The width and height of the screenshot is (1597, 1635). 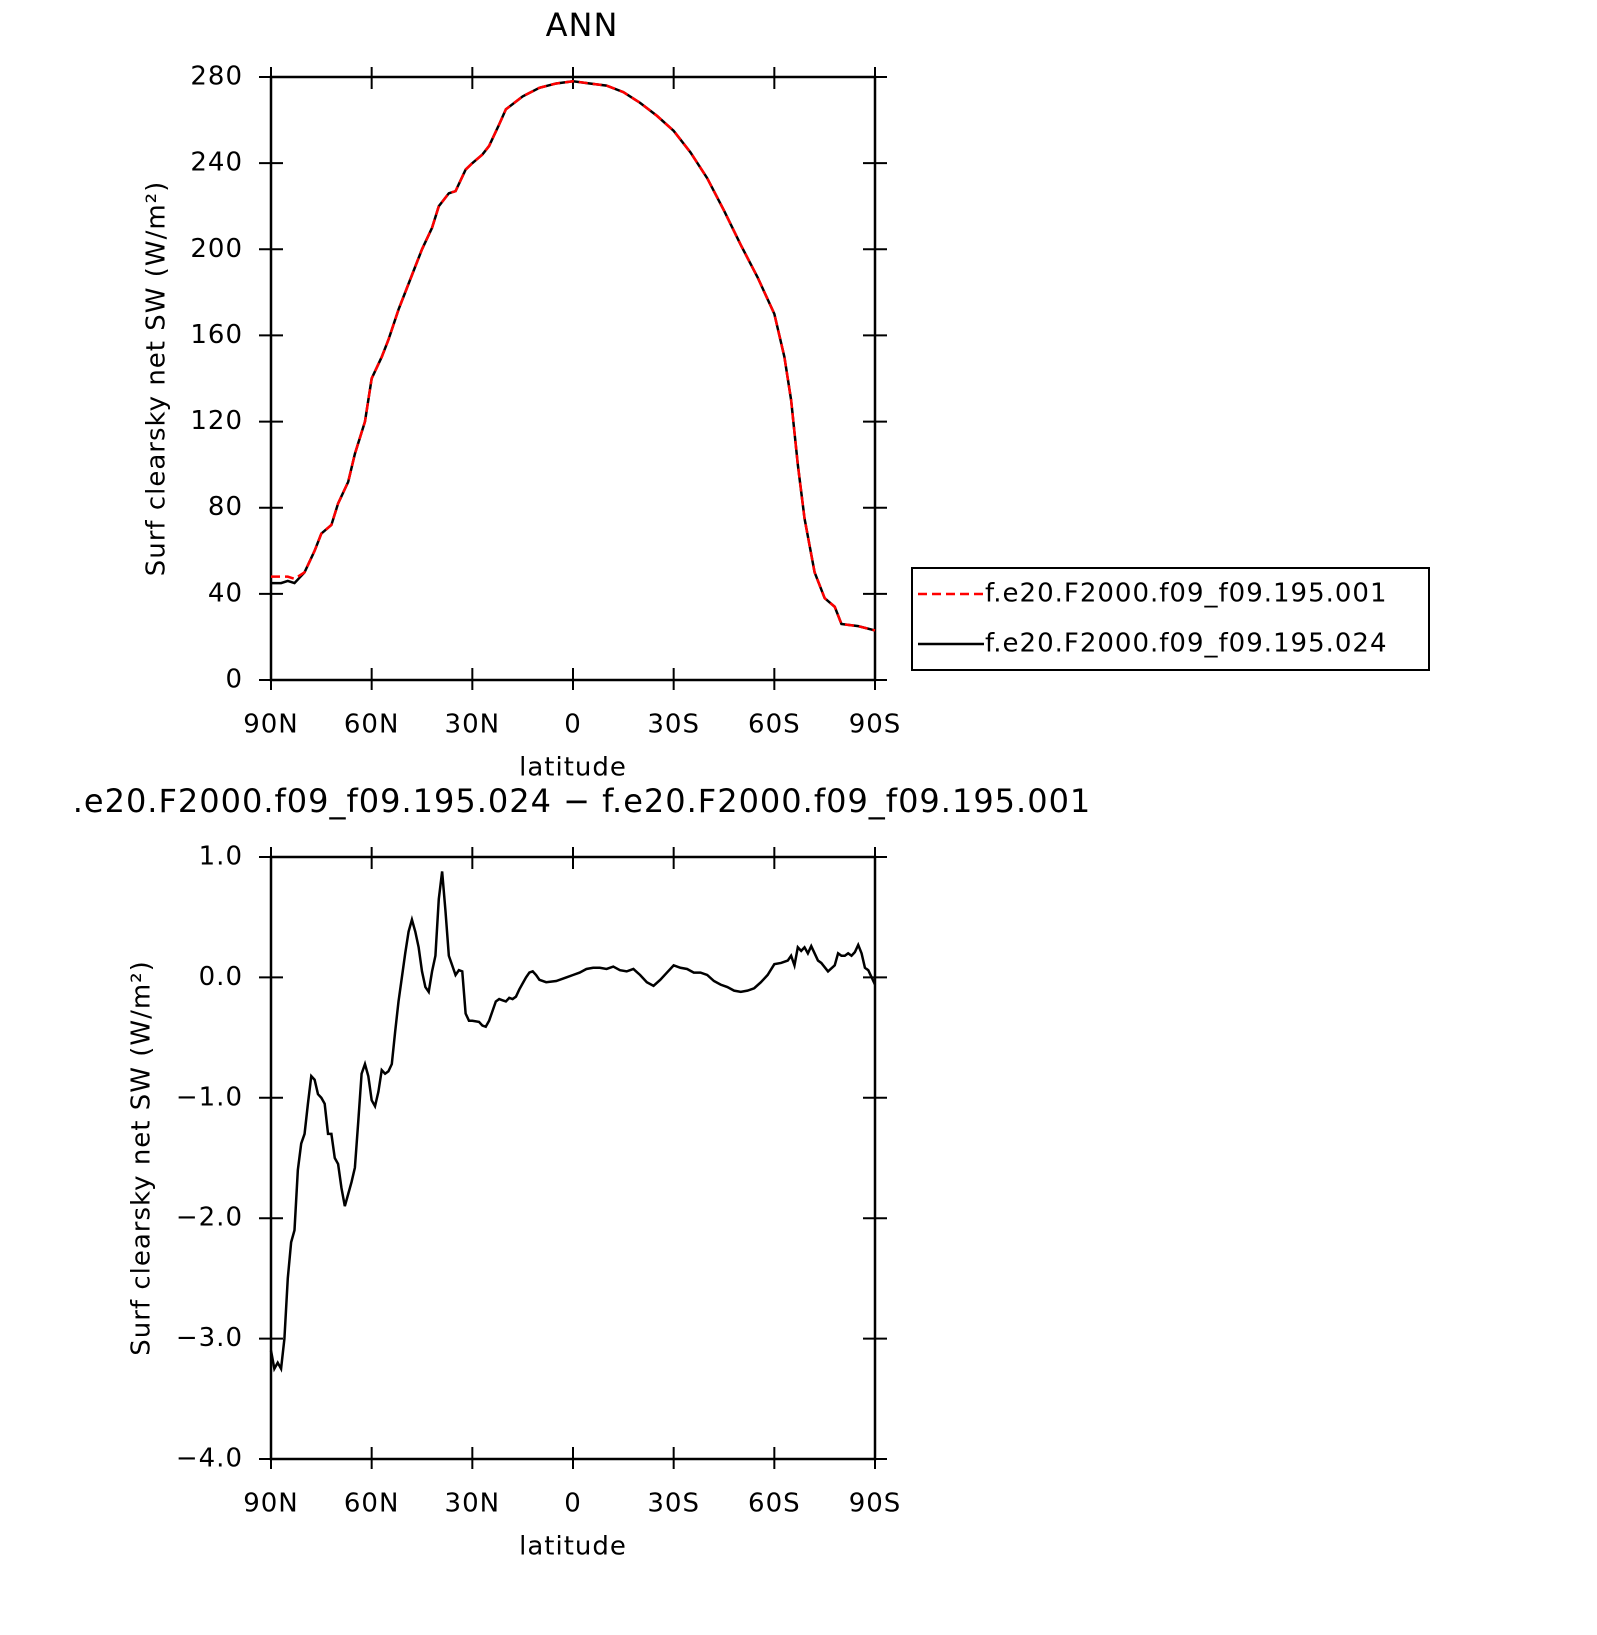 What do you see at coordinates (225, 507) in the screenshot?
I see `y-tick-label: 80` at bounding box center [225, 507].